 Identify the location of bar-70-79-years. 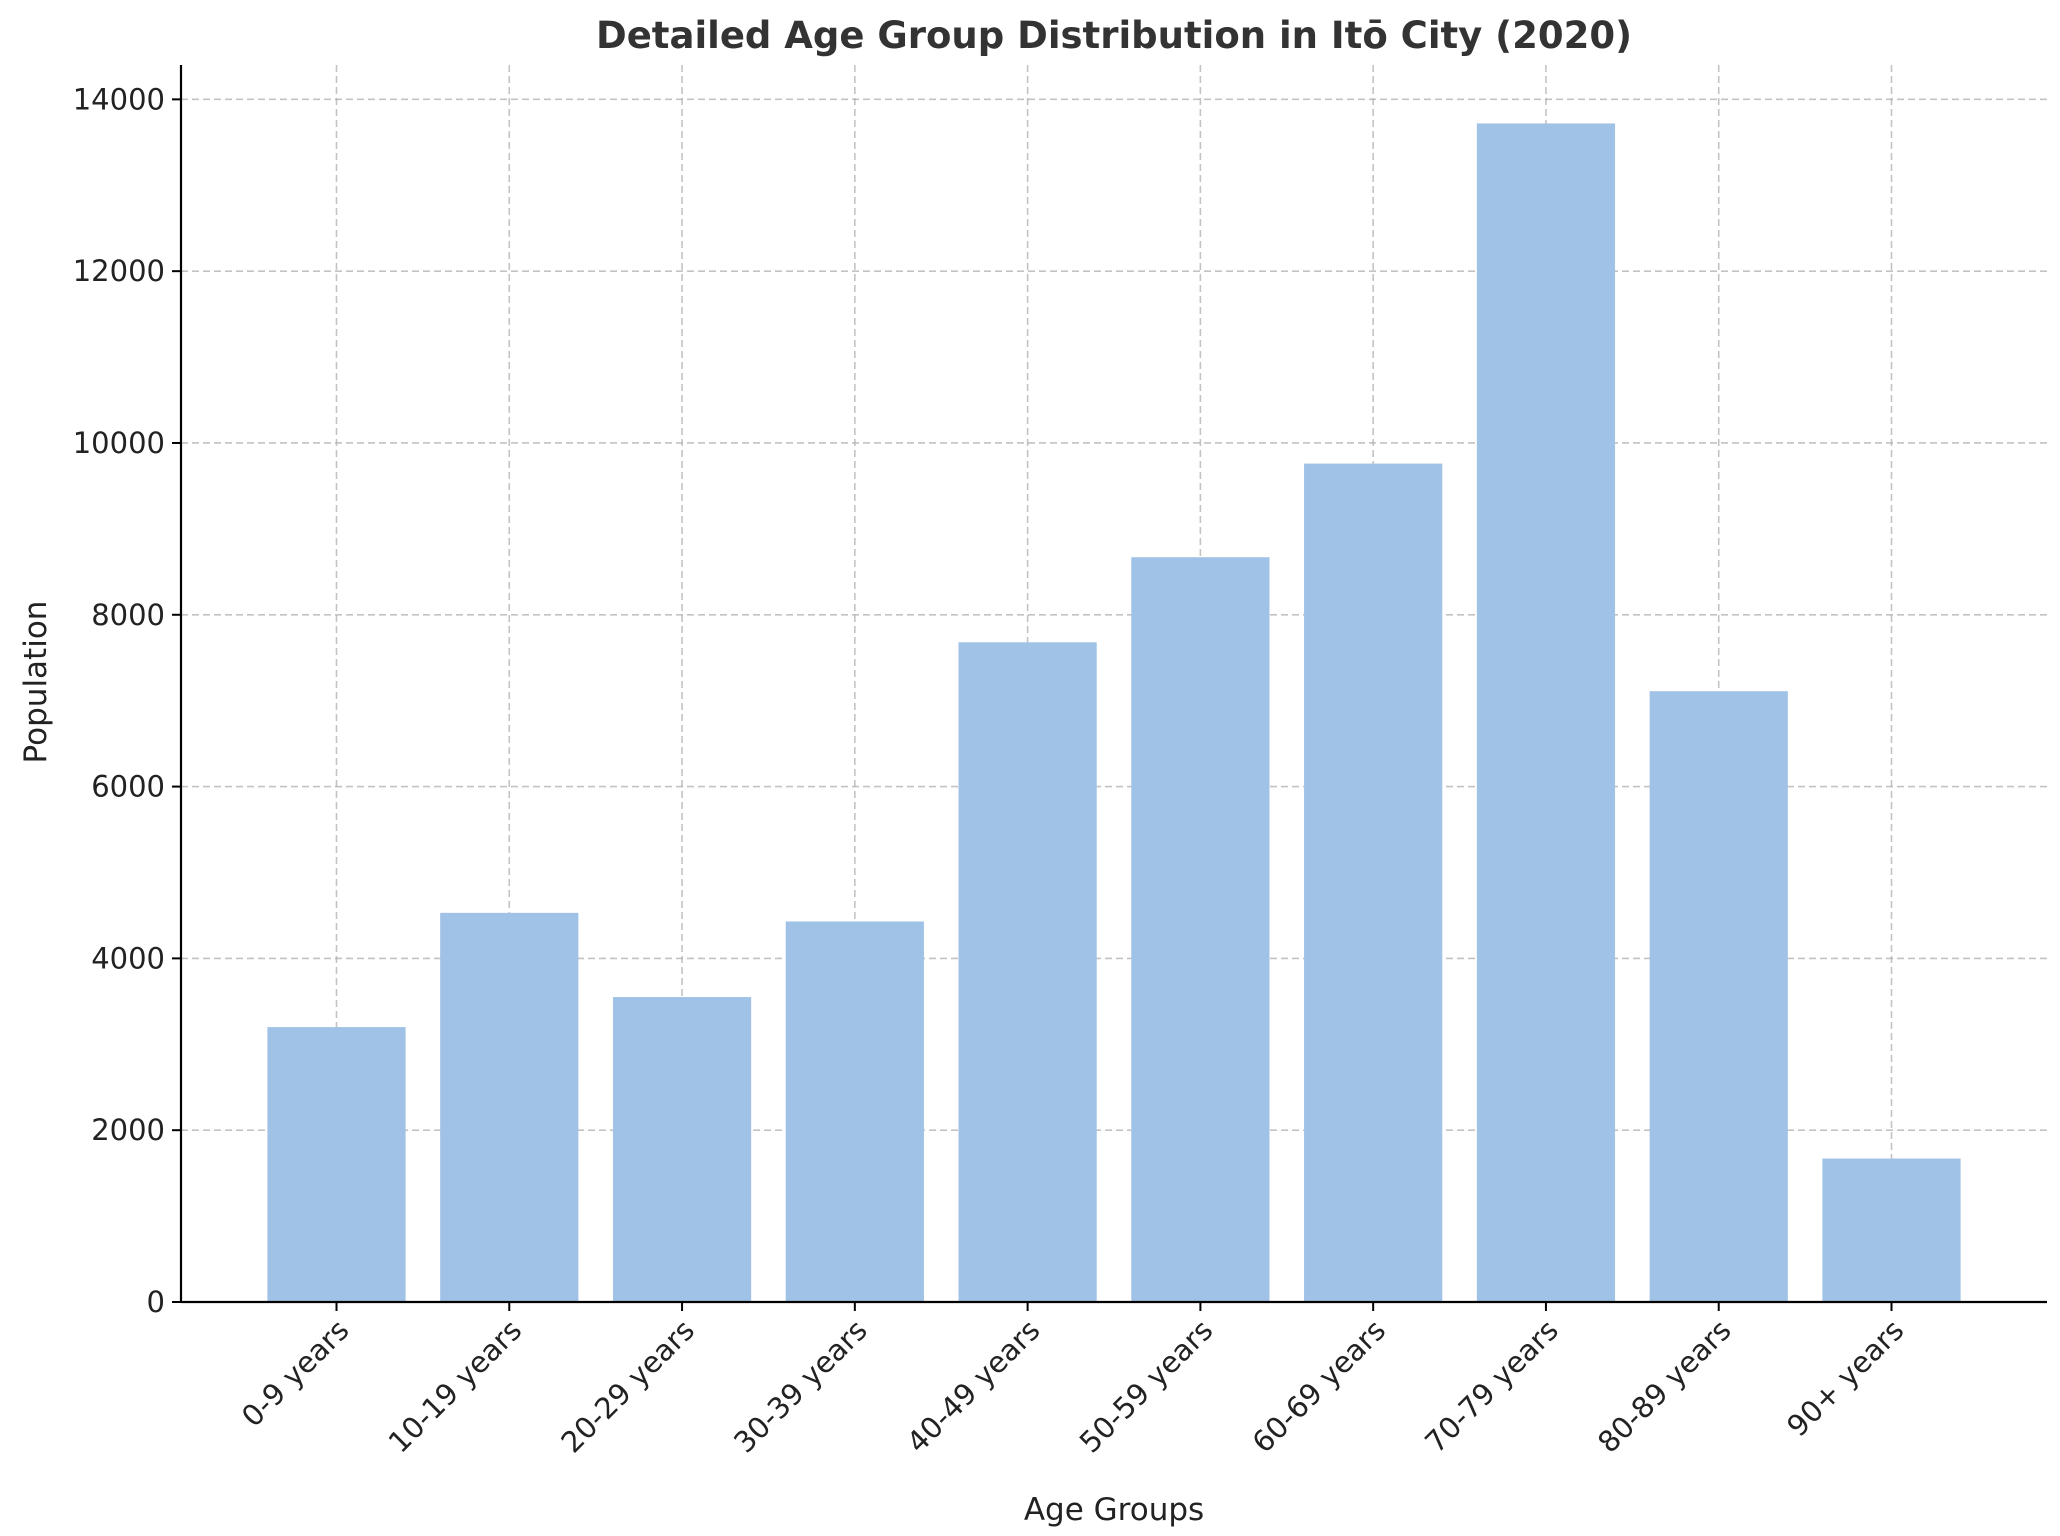
(1546, 712).